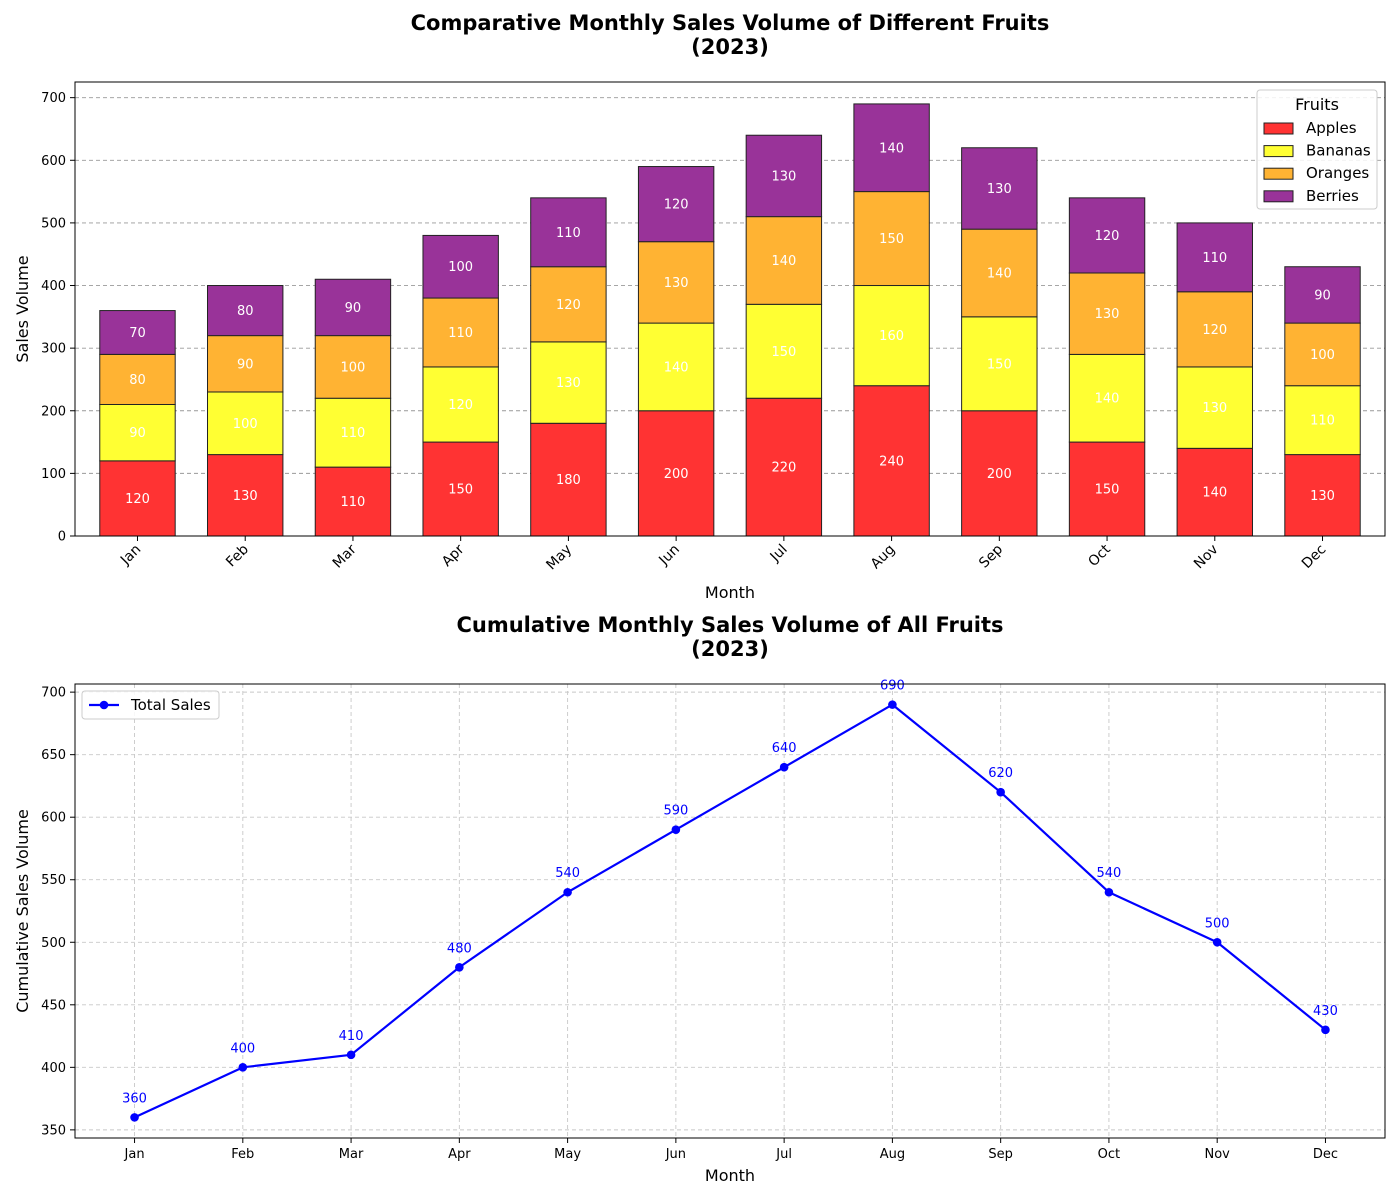  I want to click on legend-swatch-marker, so click(104, 705).